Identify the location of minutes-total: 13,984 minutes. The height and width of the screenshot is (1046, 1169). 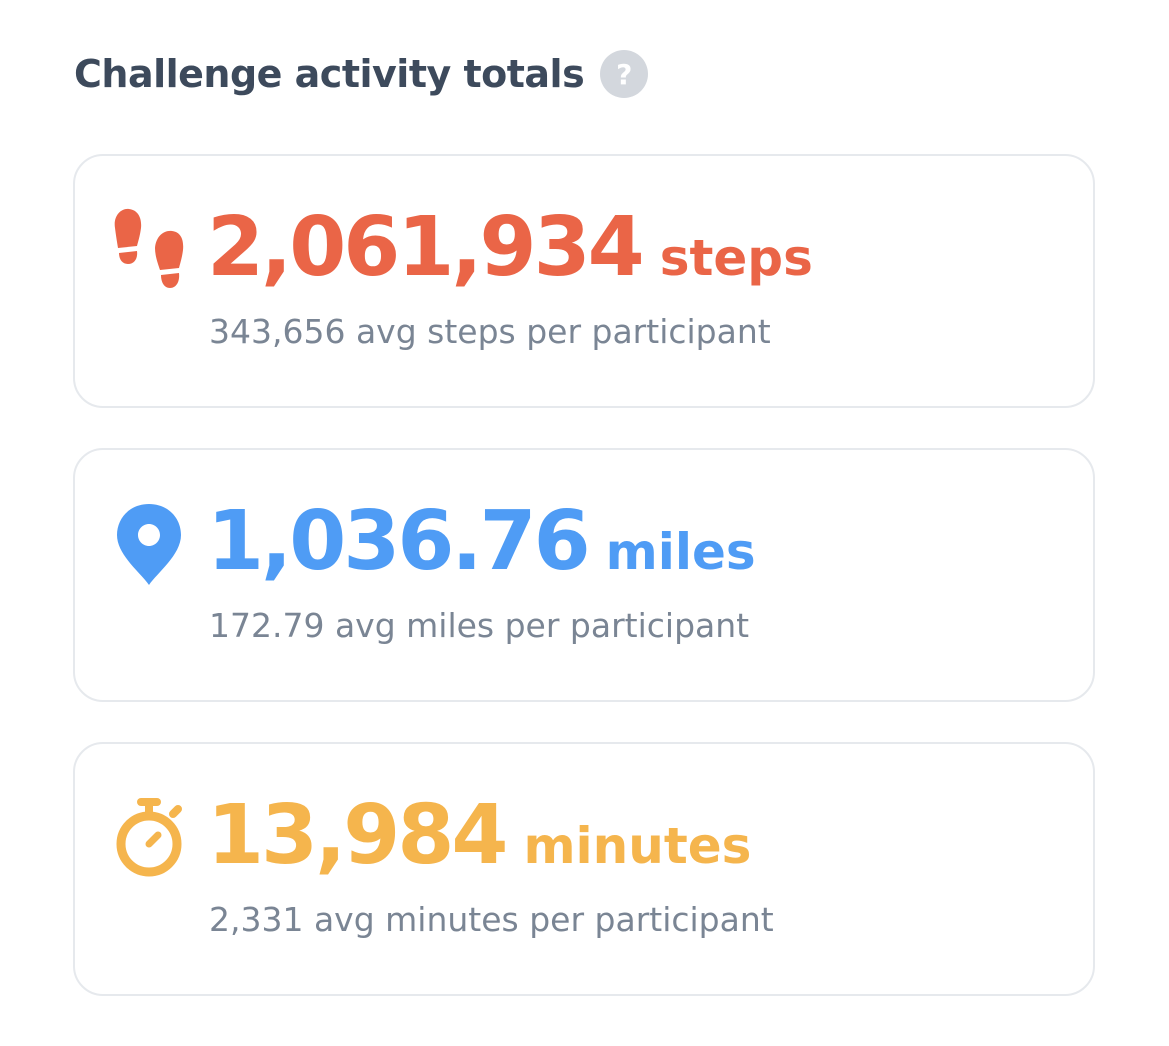
(479, 841).